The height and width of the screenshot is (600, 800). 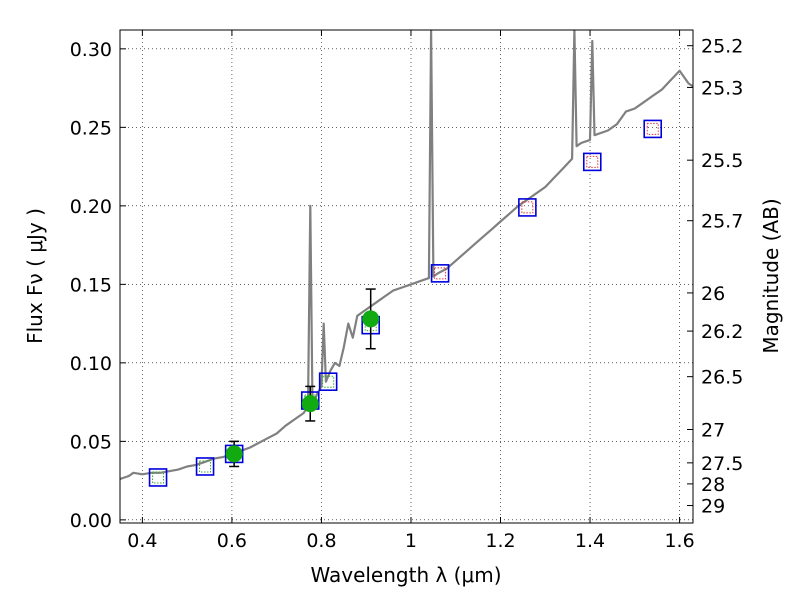 What do you see at coordinates (771, 275) in the screenshot?
I see `y2-axis-label: Magnitude (AB)` at bounding box center [771, 275].